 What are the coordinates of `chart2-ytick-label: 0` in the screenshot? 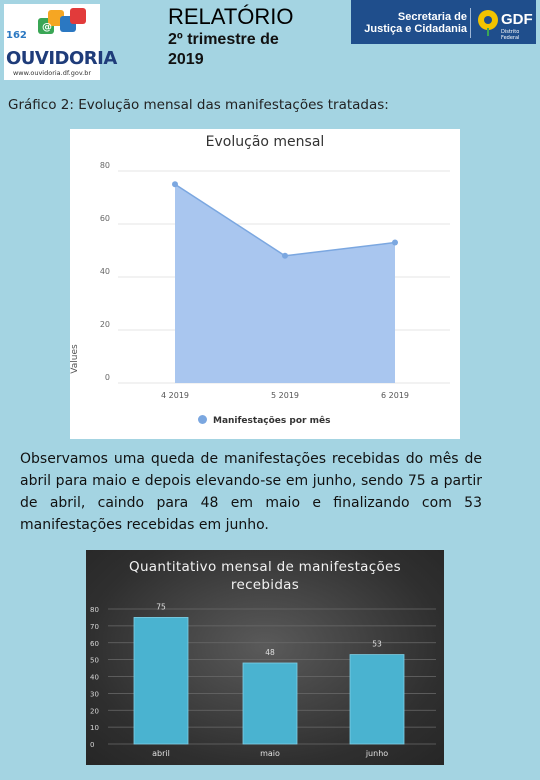 It's located at (92, 745).